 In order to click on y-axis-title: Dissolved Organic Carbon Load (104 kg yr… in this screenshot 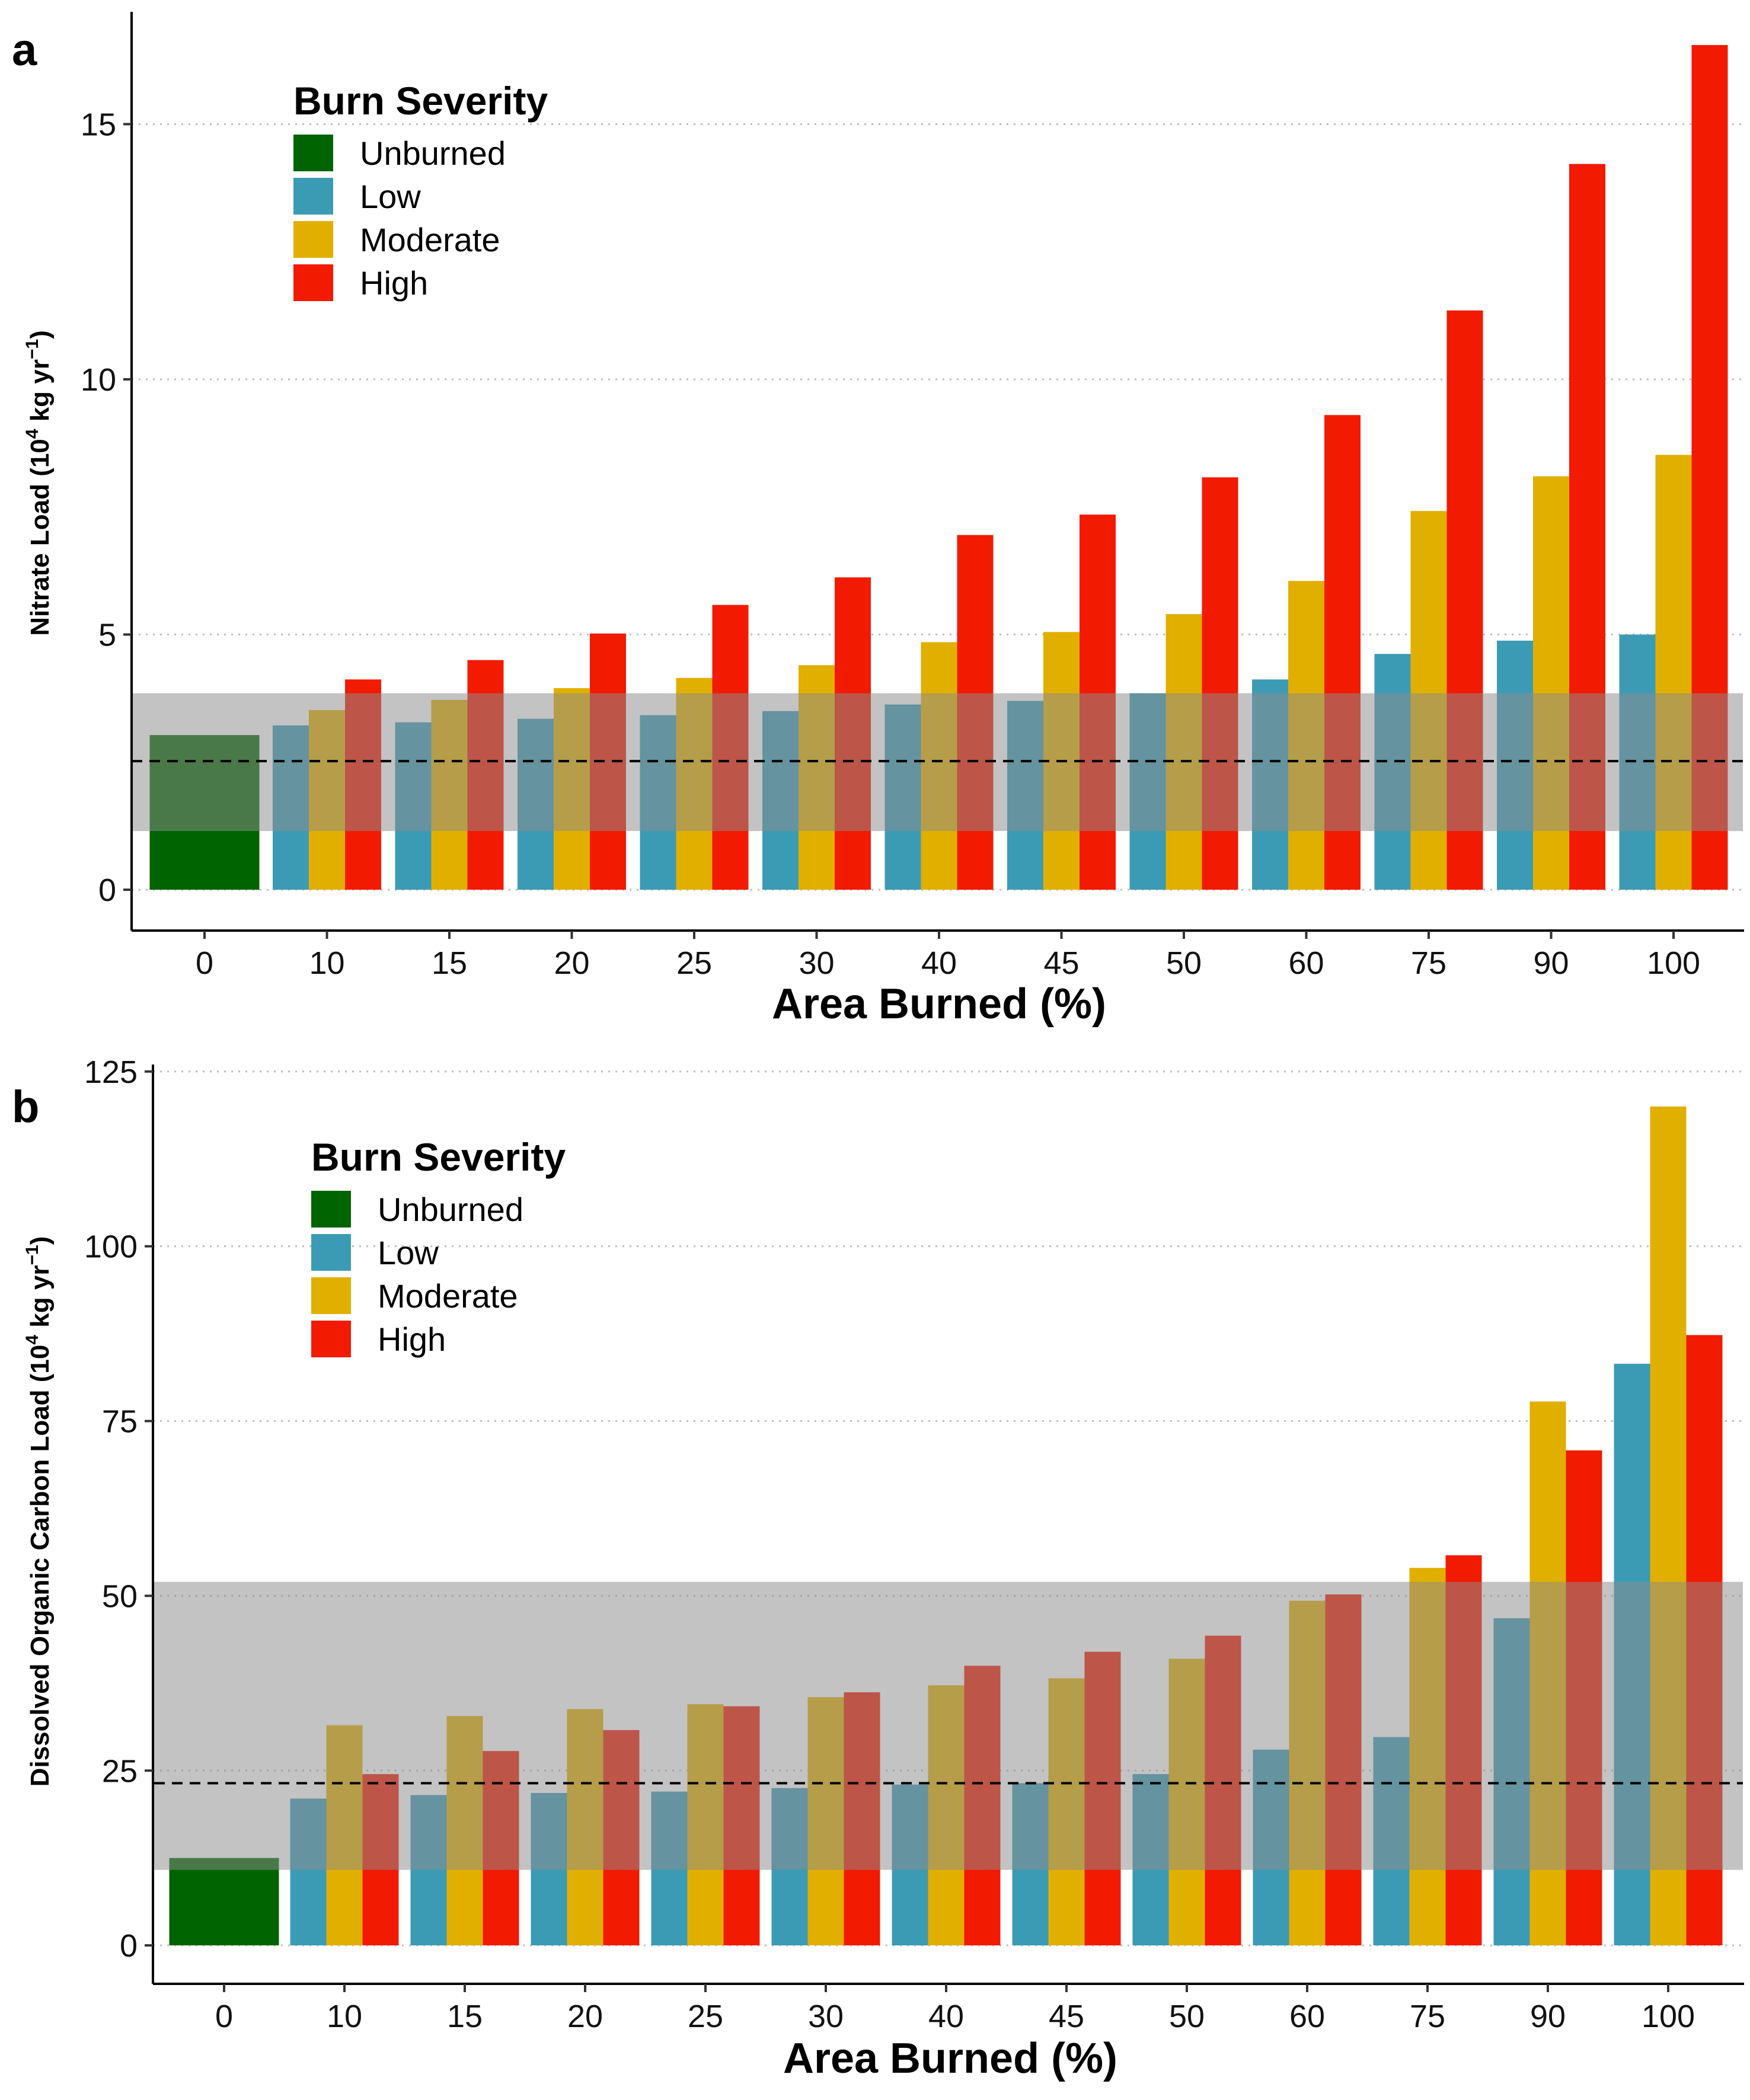, I will do `click(39, 1511)`.